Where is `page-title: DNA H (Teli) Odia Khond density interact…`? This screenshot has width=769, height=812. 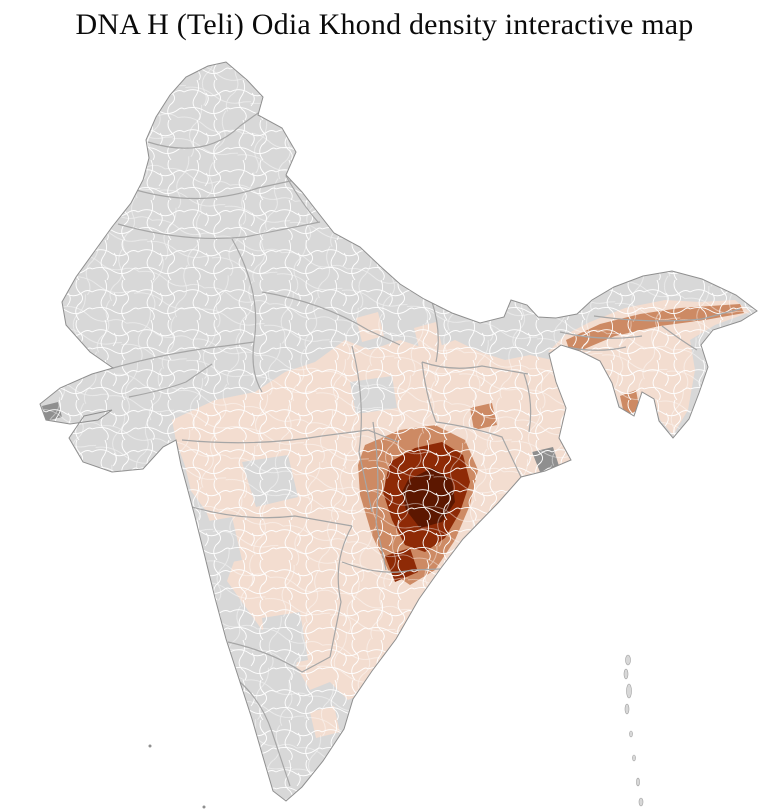 page-title: DNA H (Teli) Odia Khond density interact… is located at coordinates (384, 24).